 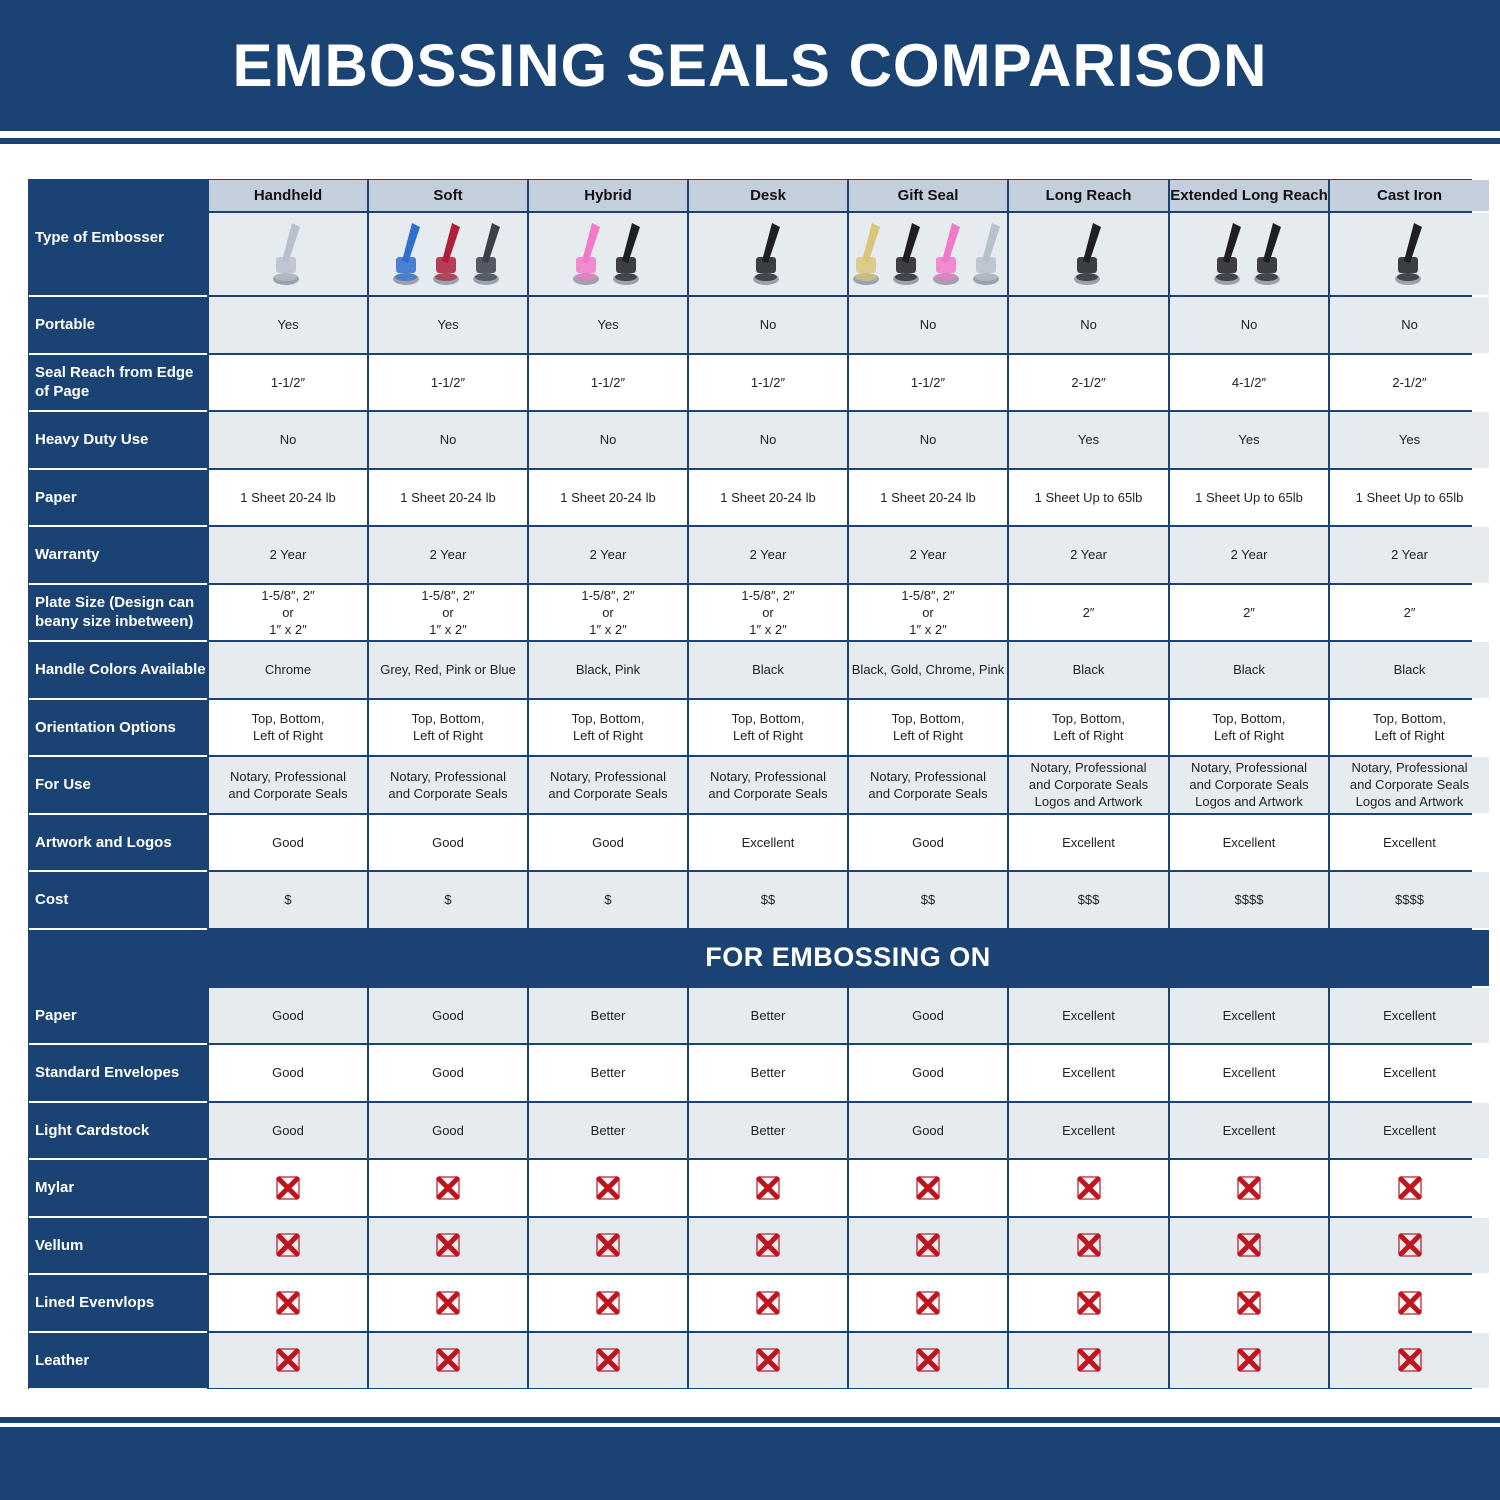 I want to click on column-header-cast-iron: Cast Iron, so click(x=1409, y=195).